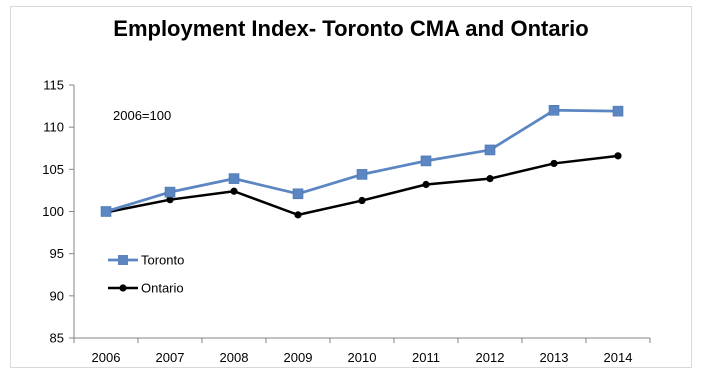 The image size is (702, 372). What do you see at coordinates (162, 288) in the screenshot?
I see `legend-label: Ontario` at bounding box center [162, 288].